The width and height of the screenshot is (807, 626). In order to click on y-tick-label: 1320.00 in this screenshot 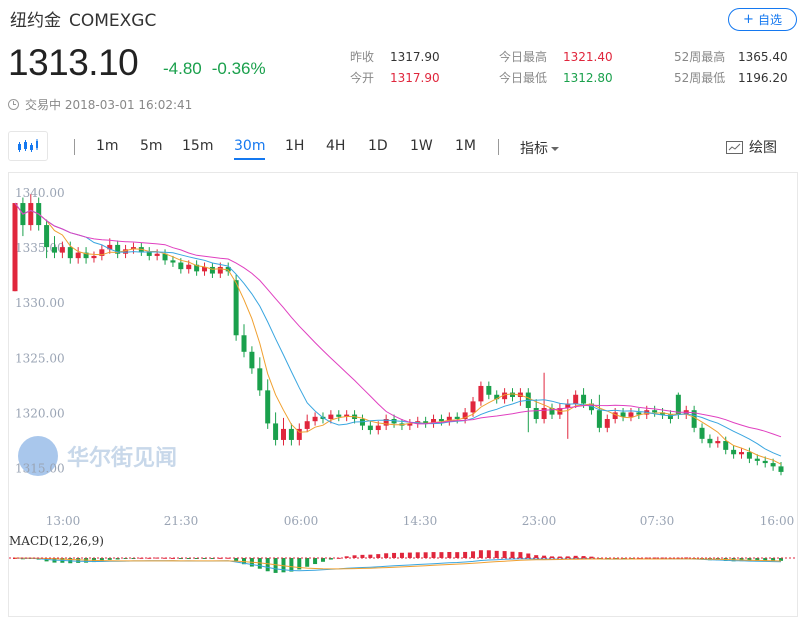, I will do `click(40, 413)`.